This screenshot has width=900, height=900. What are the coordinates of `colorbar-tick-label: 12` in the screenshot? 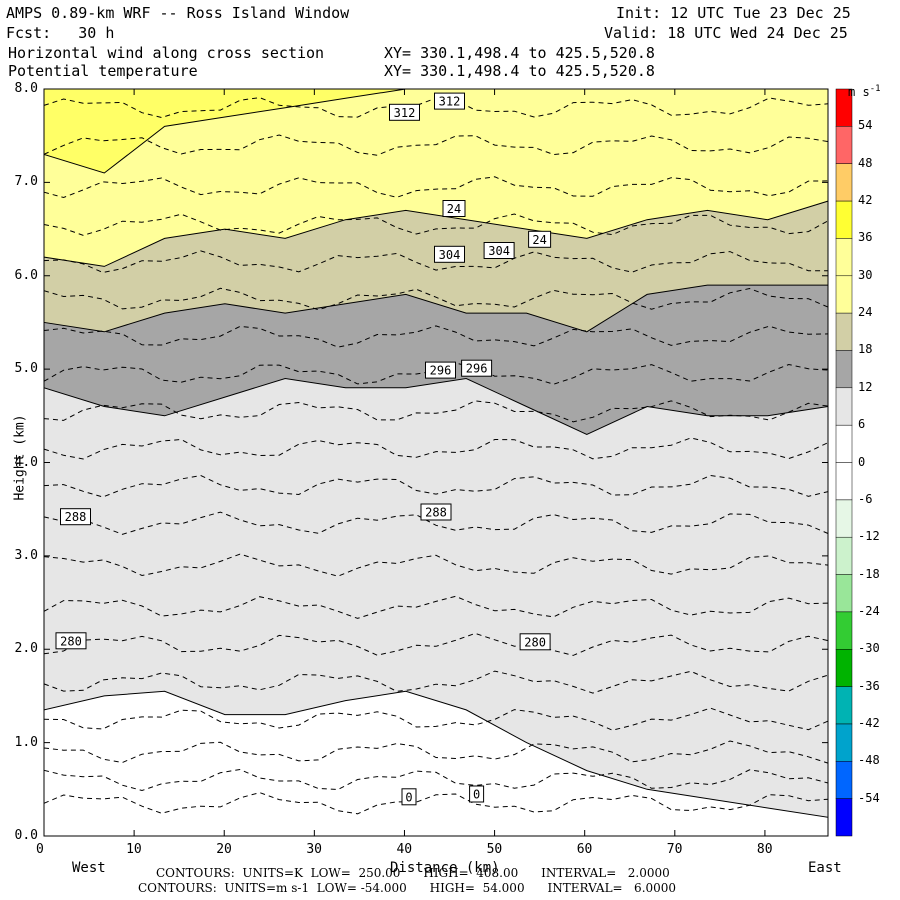 It's located at (865, 386).